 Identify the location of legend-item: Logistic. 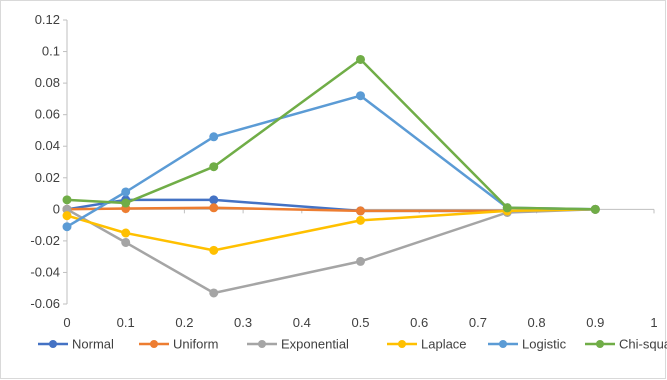
(527, 344).